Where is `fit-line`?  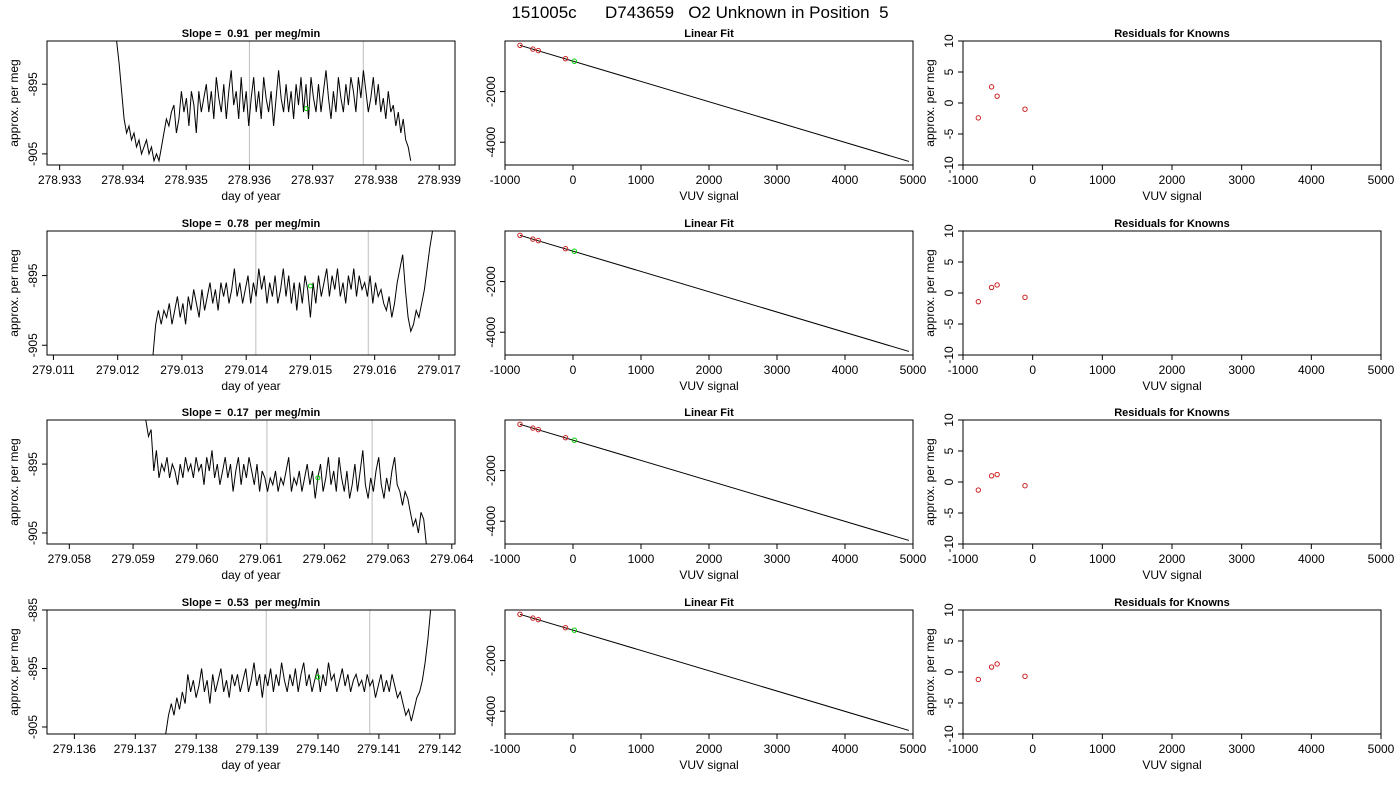
fit-line is located at coordinates (714, 672).